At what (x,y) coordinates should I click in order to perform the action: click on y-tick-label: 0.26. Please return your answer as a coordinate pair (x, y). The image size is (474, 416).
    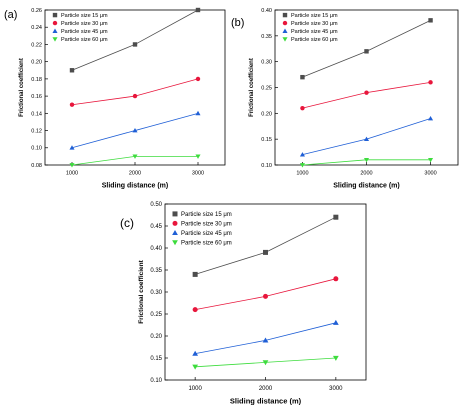
    Looking at the image, I should click on (36, 11).